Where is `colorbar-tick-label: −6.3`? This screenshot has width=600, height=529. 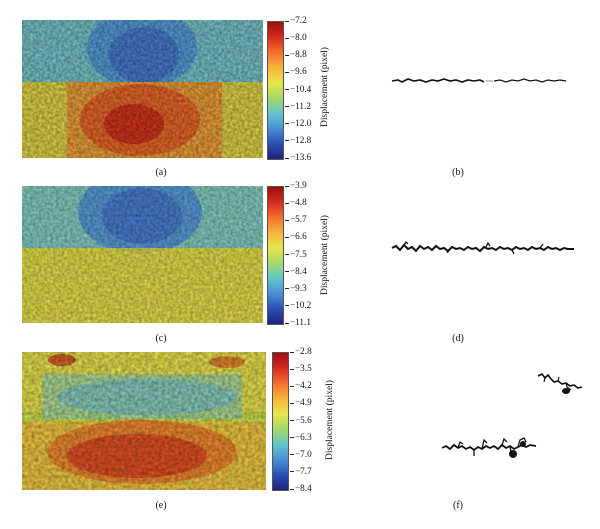
colorbar-tick-label: −6.3 is located at coordinates (301, 436).